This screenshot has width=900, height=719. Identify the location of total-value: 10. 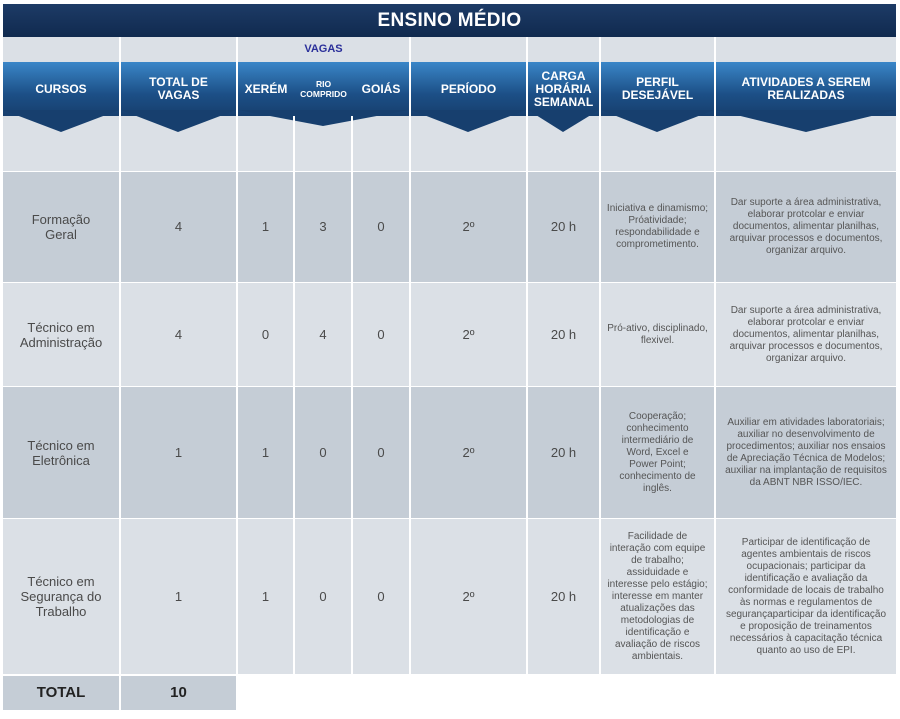
(178, 693).